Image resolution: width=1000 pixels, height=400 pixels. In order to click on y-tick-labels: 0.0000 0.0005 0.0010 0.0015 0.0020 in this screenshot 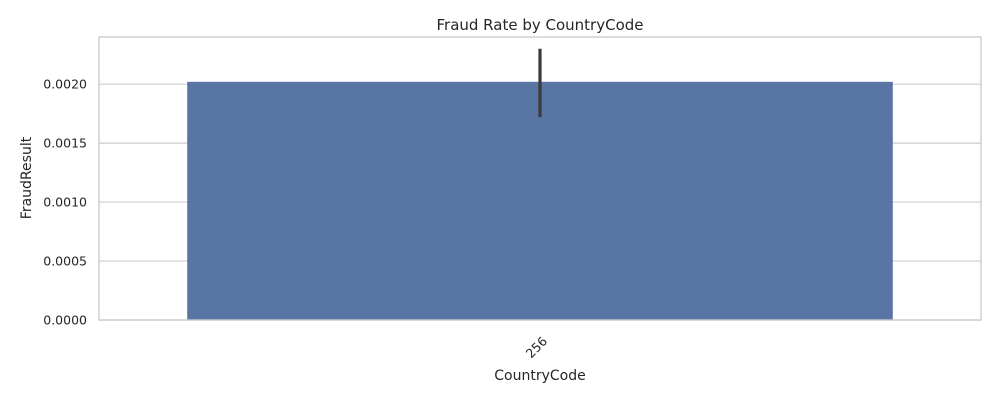, I will do `click(65, 202)`.